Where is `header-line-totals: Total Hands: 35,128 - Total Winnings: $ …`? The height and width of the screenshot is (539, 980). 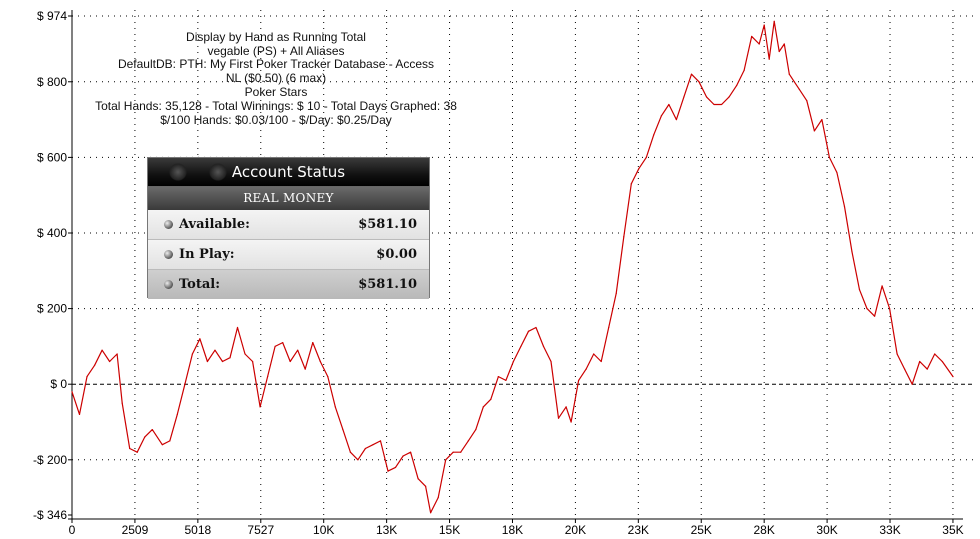 header-line-totals: Total Hands: 35,128 - Total Winnings: $ … is located at coordinates (276, 106).